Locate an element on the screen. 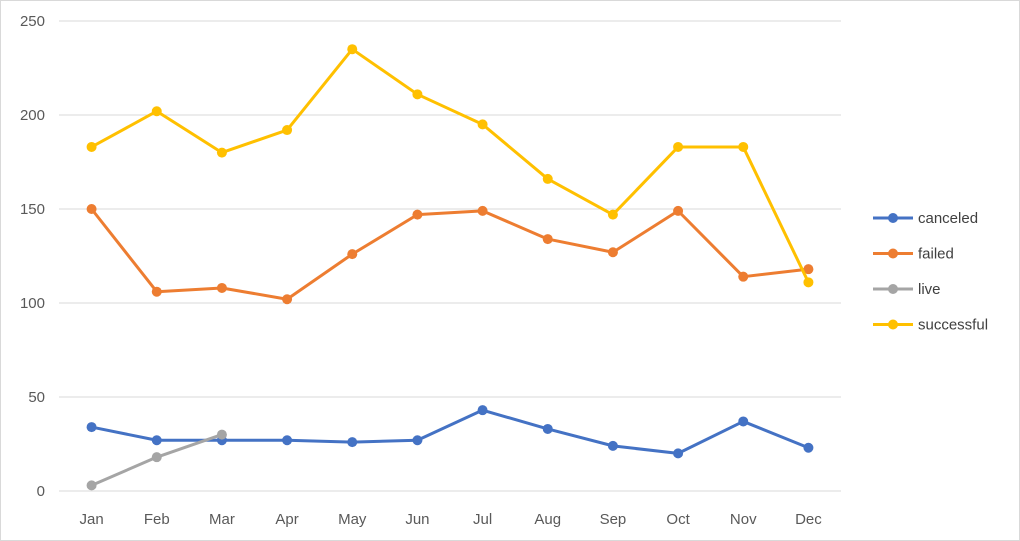 The height and width of the screenshot is (541, 1020). legend-label: live is located at coordinates (929, 289).